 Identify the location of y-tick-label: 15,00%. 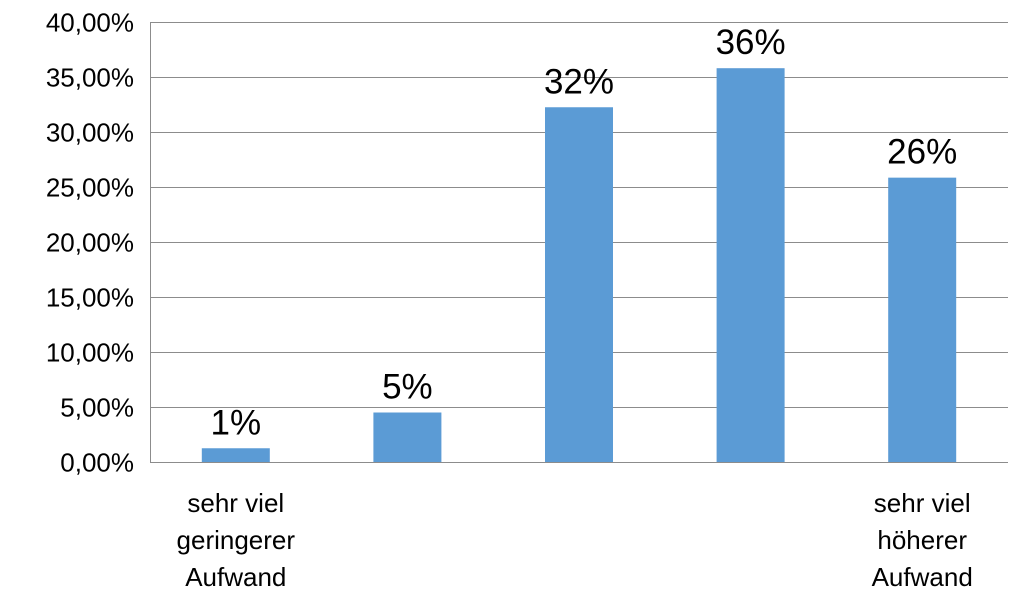
(90, 298).